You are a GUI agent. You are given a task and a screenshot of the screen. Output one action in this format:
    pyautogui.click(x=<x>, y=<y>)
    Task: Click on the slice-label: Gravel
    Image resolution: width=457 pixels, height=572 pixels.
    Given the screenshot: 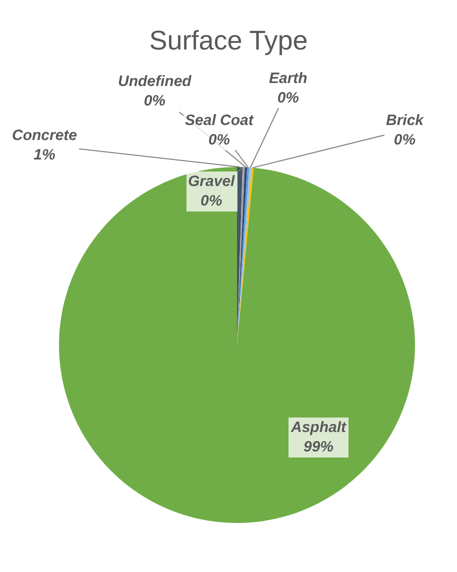 What is the action you would take?
    pyautogui.click(x=212, y=181)
    